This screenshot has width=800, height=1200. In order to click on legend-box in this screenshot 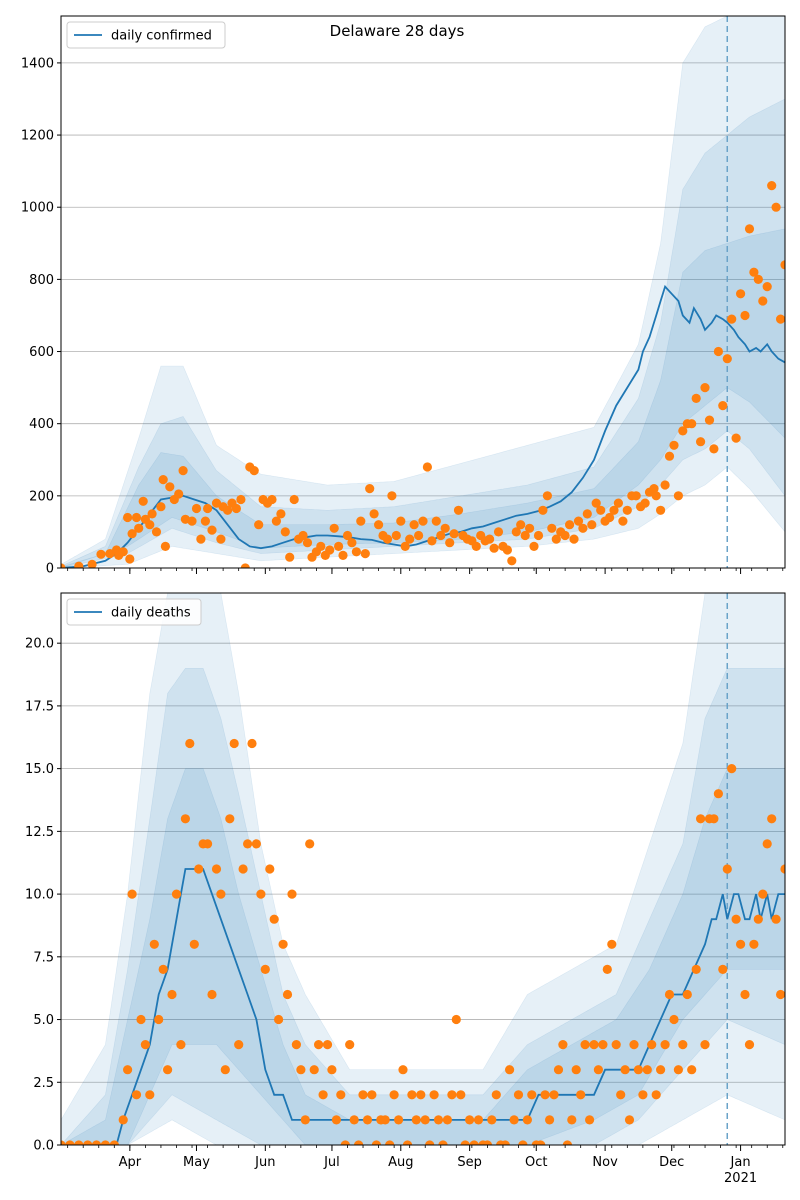, I will do `click(146, 35)`.